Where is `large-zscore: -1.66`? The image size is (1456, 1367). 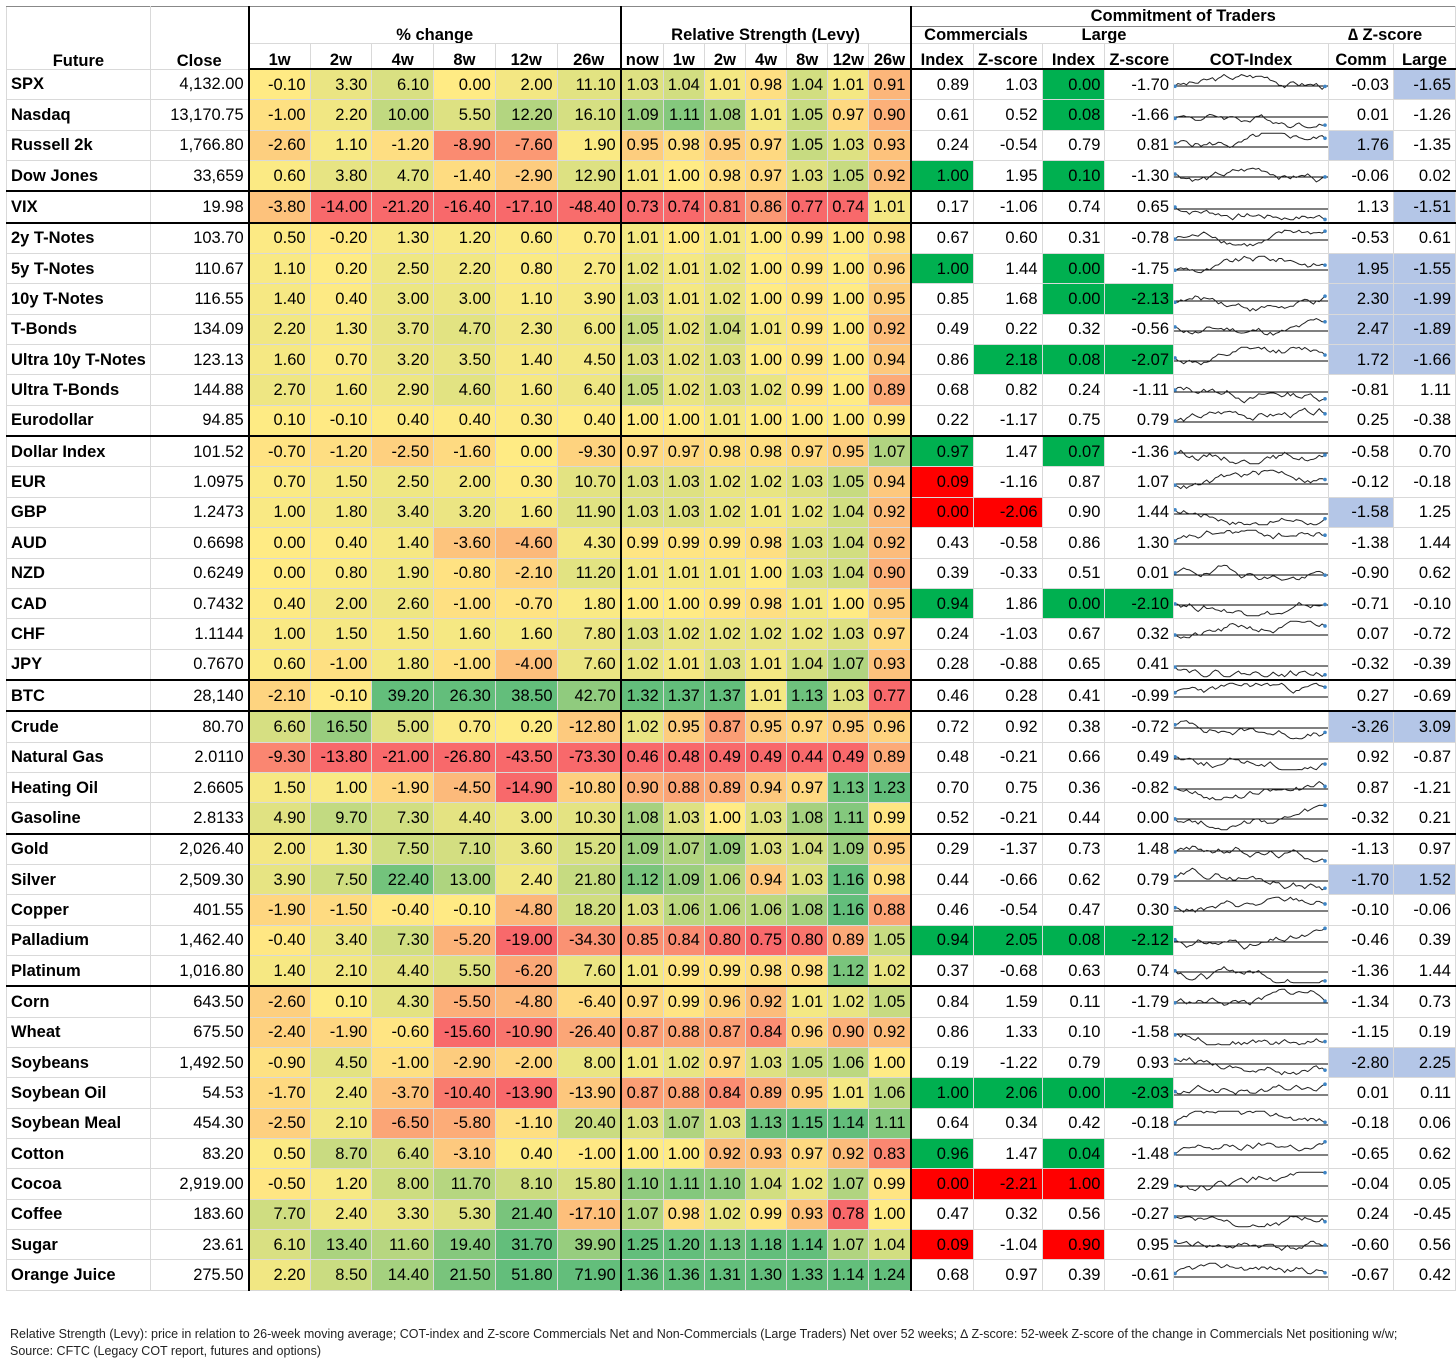 large-zscore: -1.66 is located at coordinates (1139, 115).